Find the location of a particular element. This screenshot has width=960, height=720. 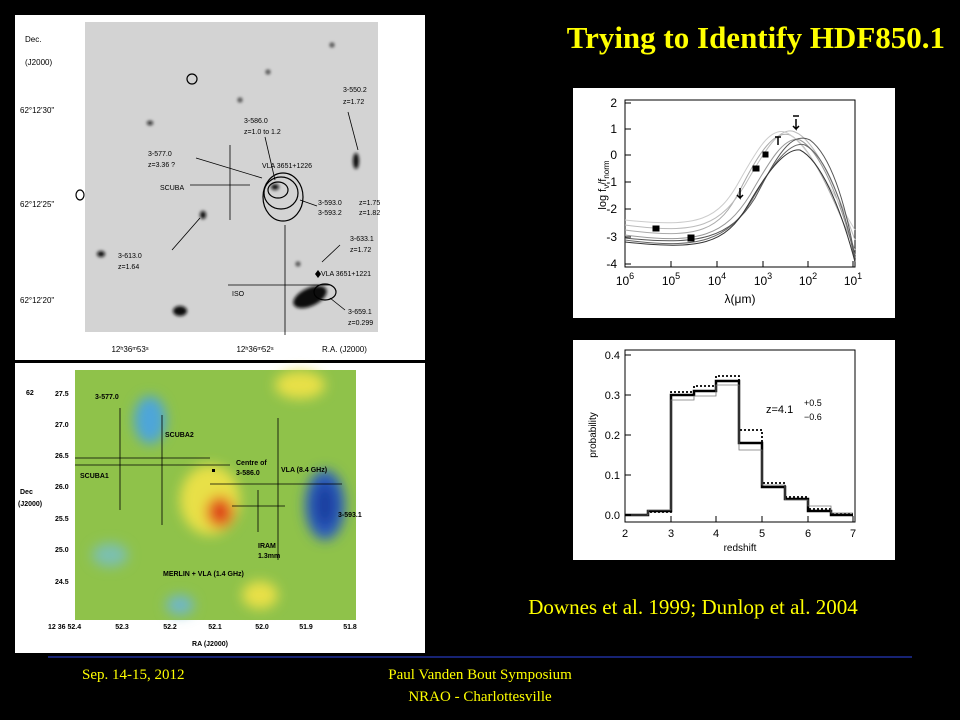

source-label: VLA 3651+1221 is located at coordinates (346, 274).